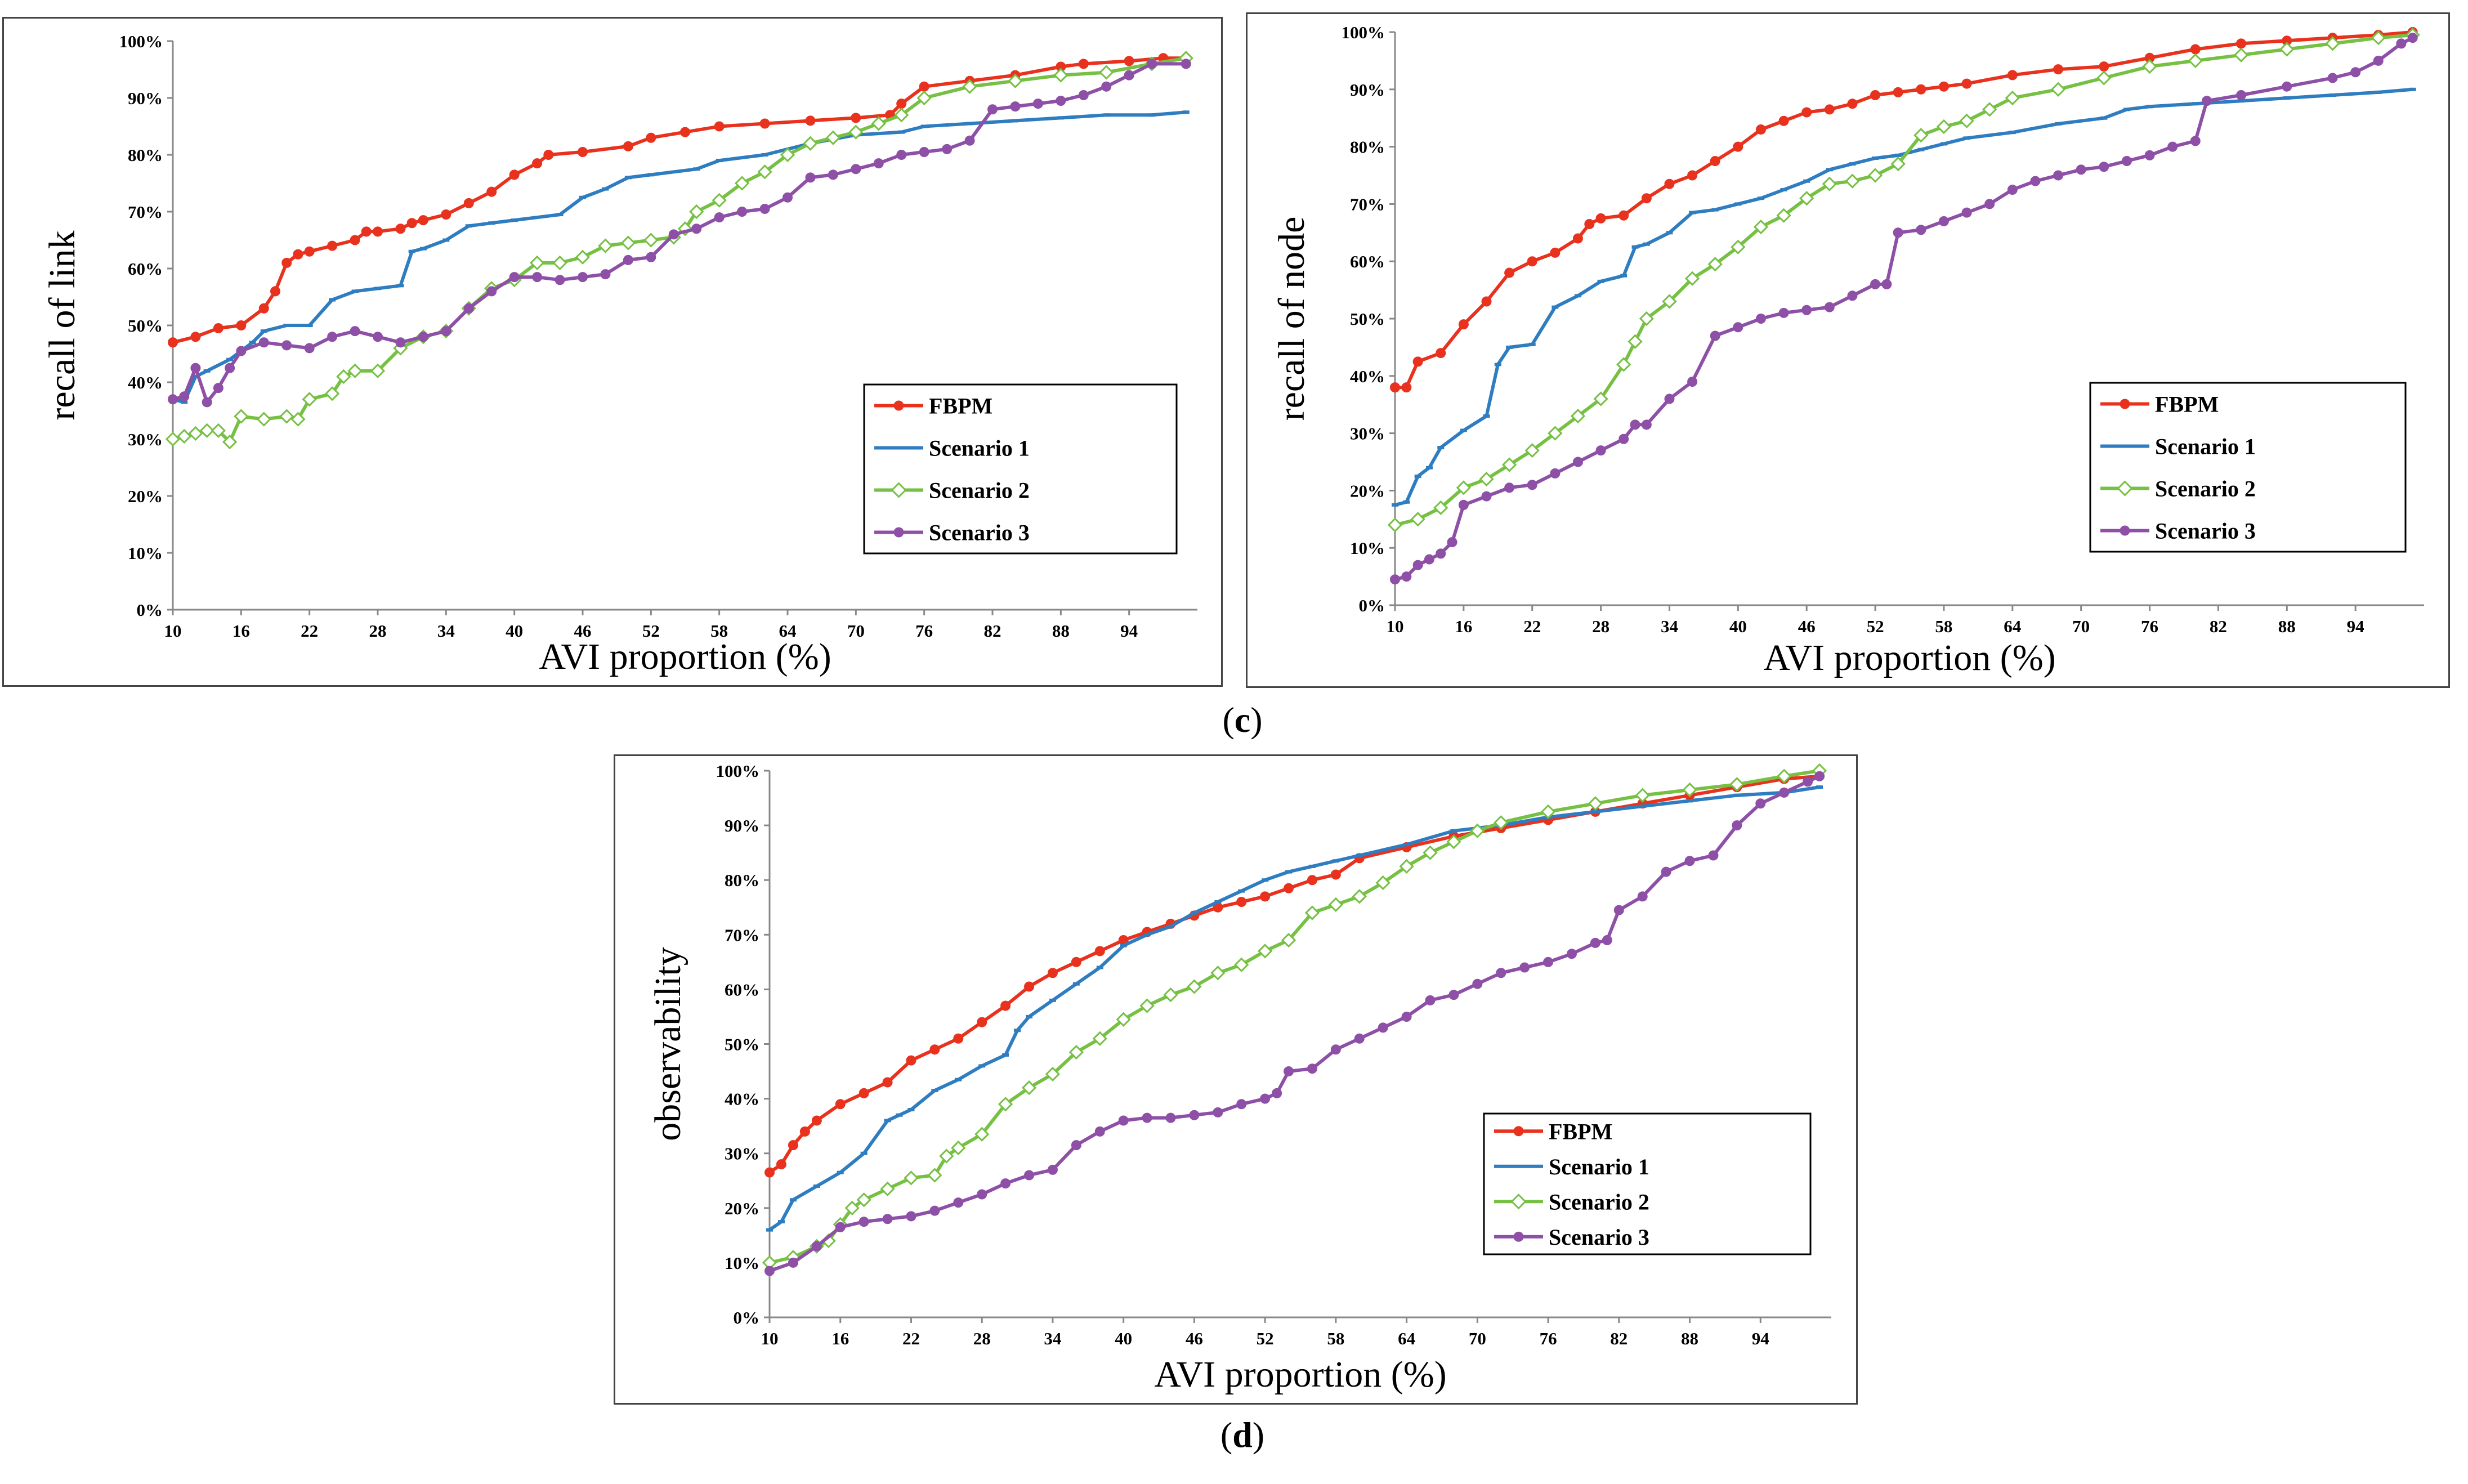 The height and width of the screenshot is (1484, 2468). I want to click on node-legend-label-fbpm: FBPM, so click(2187, 405).